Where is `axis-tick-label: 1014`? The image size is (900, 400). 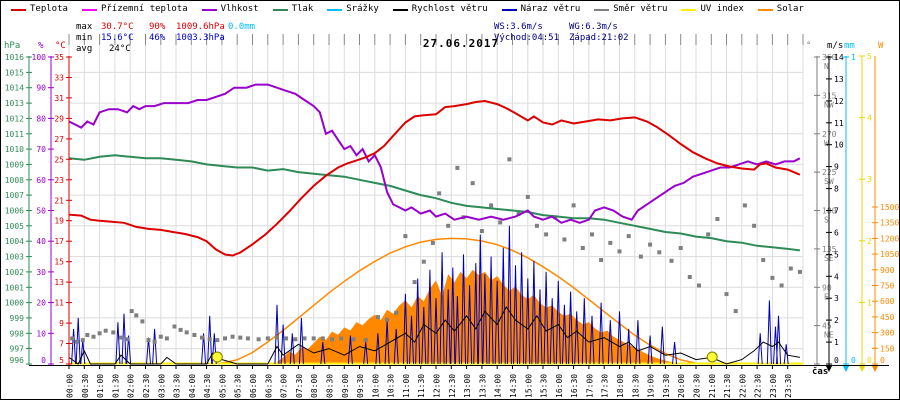 axis-tick-label: 1014 is located at coordinates (14, 88).